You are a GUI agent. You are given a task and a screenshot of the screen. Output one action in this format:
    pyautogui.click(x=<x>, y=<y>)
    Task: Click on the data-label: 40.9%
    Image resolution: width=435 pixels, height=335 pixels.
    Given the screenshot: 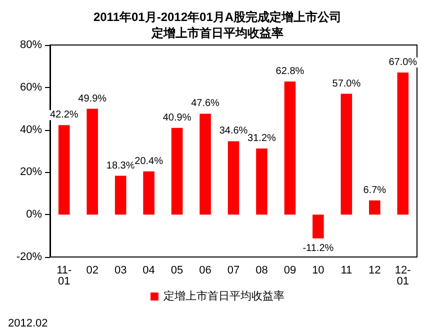 What is the action you would take?
    pyautogui.click(x=177, y=118)
    